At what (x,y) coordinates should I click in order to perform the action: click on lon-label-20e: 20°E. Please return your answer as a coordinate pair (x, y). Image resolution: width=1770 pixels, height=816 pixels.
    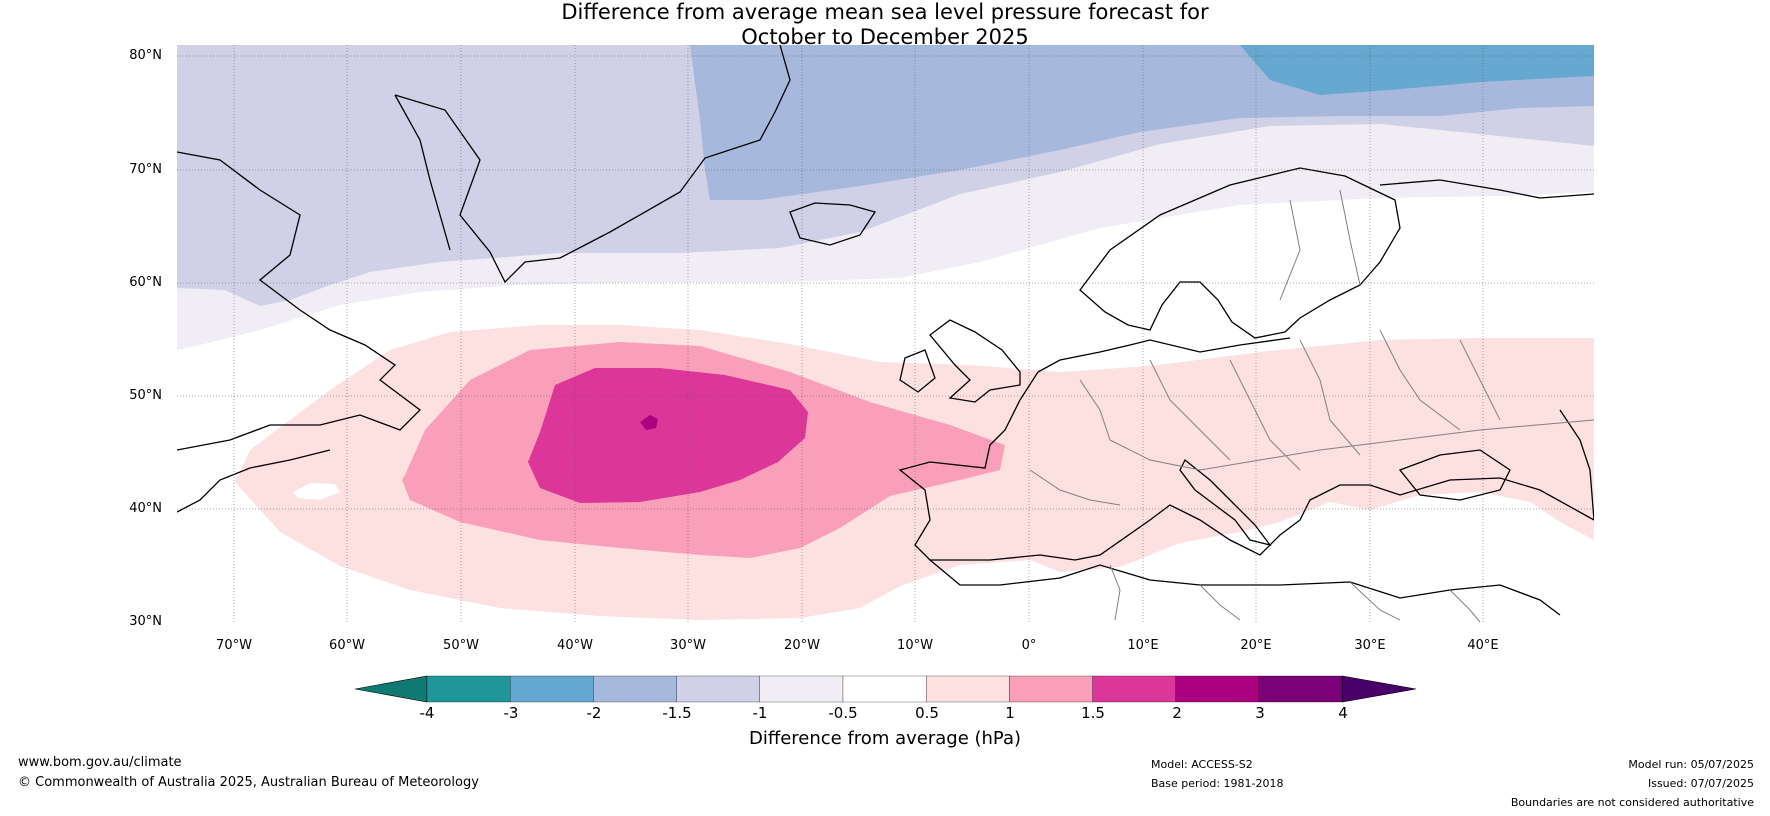
    Looking at the image, I should click on (1256, 645).